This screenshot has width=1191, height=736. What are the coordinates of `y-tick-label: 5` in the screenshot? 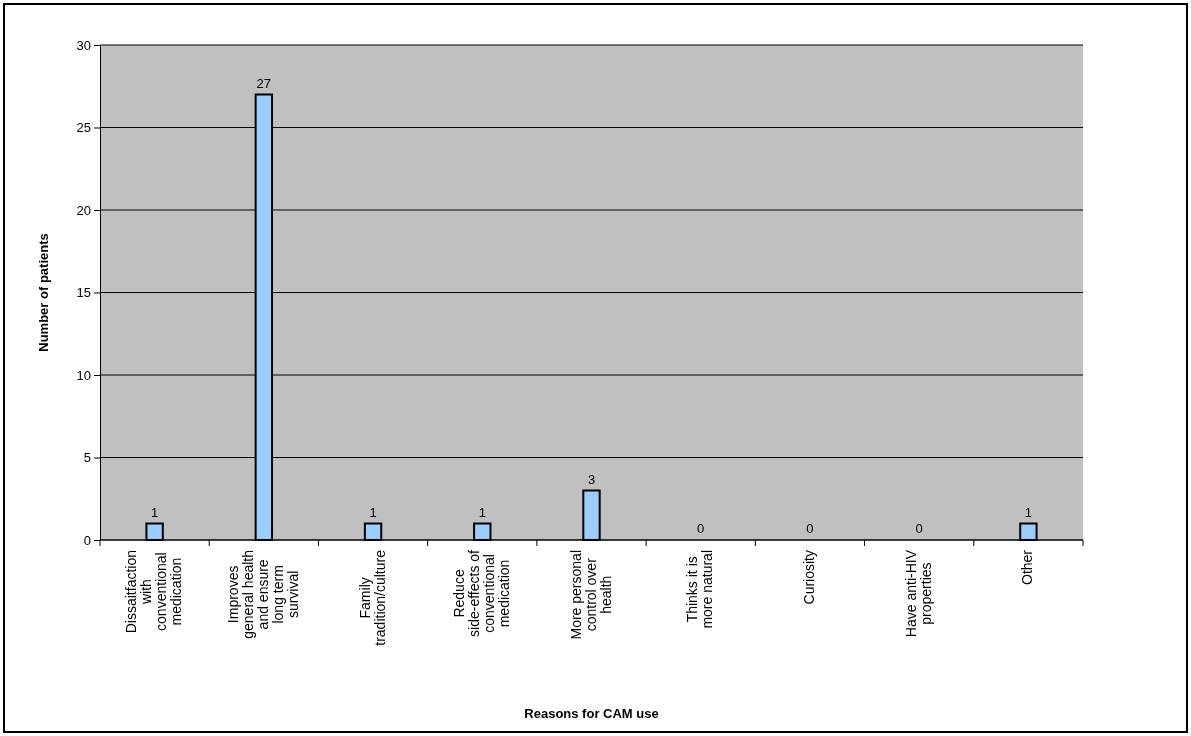 It's located at (87, 458).